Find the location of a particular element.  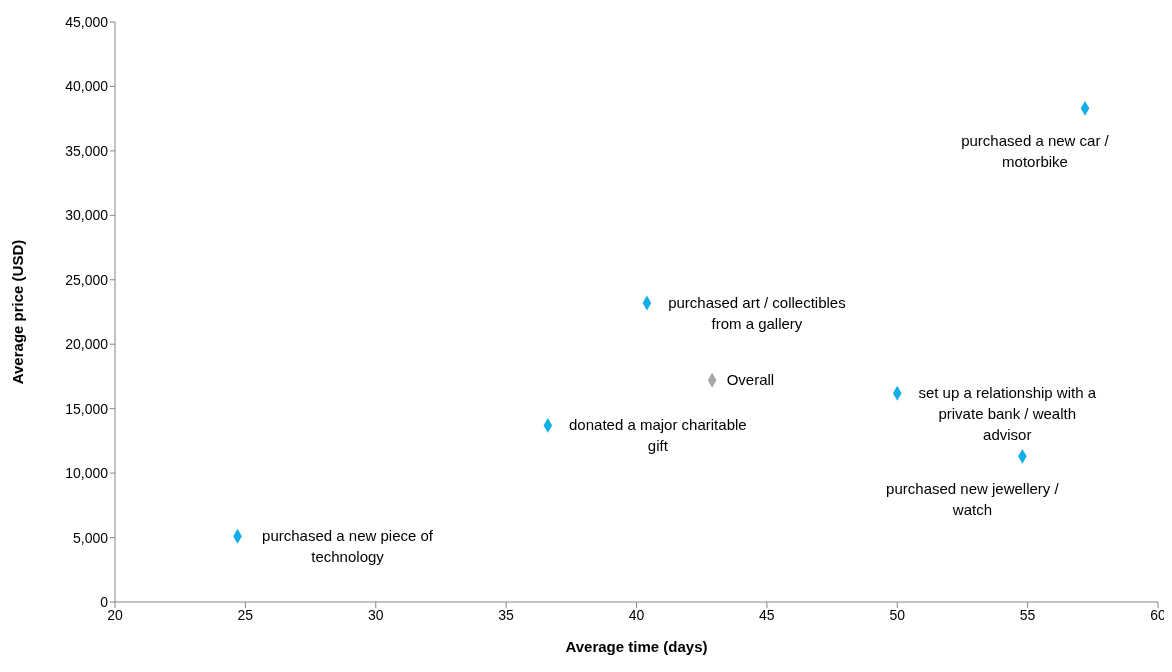

x-tick-label: 35 is located at coordinates (506, 614).